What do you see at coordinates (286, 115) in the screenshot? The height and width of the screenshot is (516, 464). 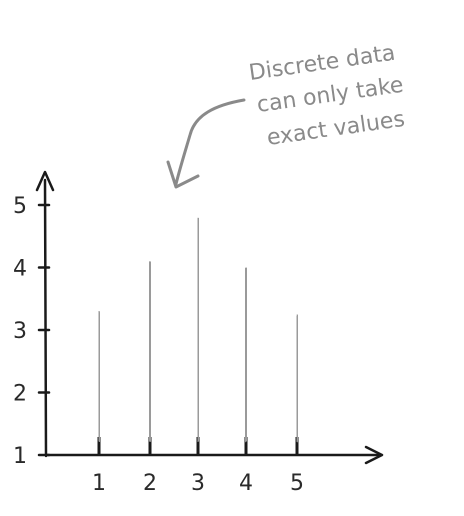 I see `annotation: Discrete data can only take exact values` at bounding box center [286, 115].